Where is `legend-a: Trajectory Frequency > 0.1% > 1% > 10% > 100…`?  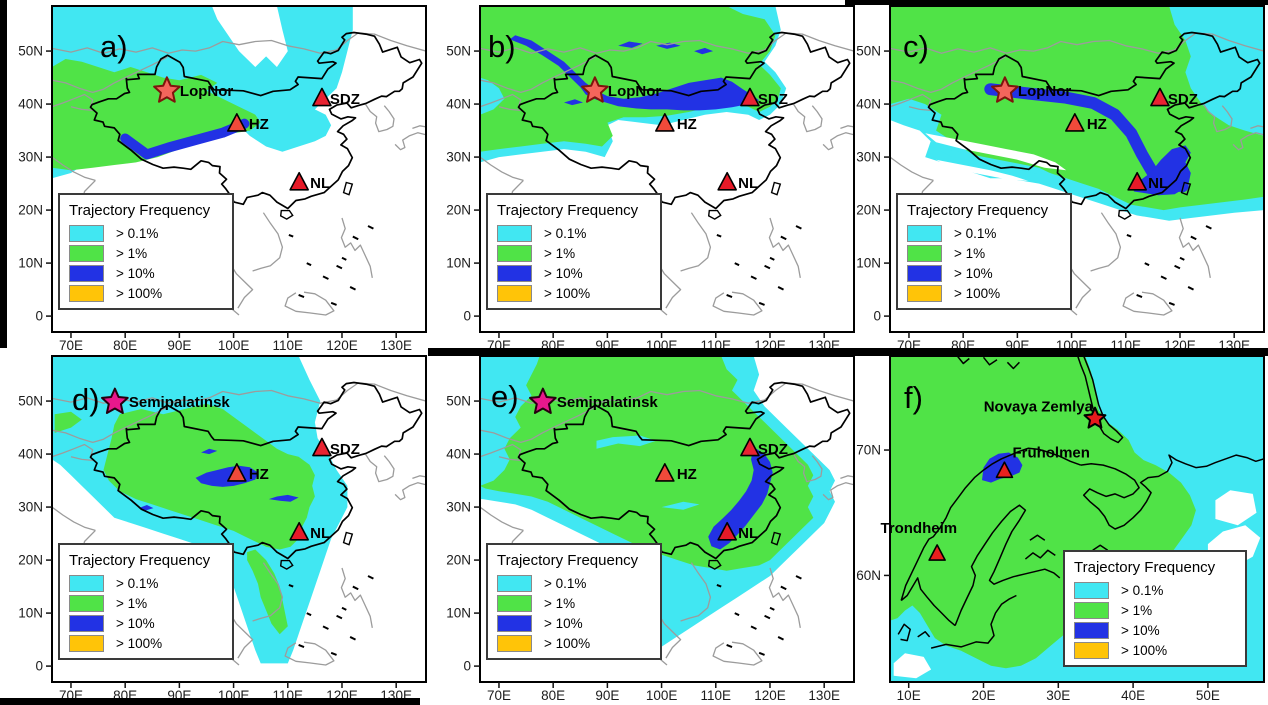
legend-a: Trajectory Frequency > 0.1% > 1% > 10% > 100… is located at coordinates (146, 251).